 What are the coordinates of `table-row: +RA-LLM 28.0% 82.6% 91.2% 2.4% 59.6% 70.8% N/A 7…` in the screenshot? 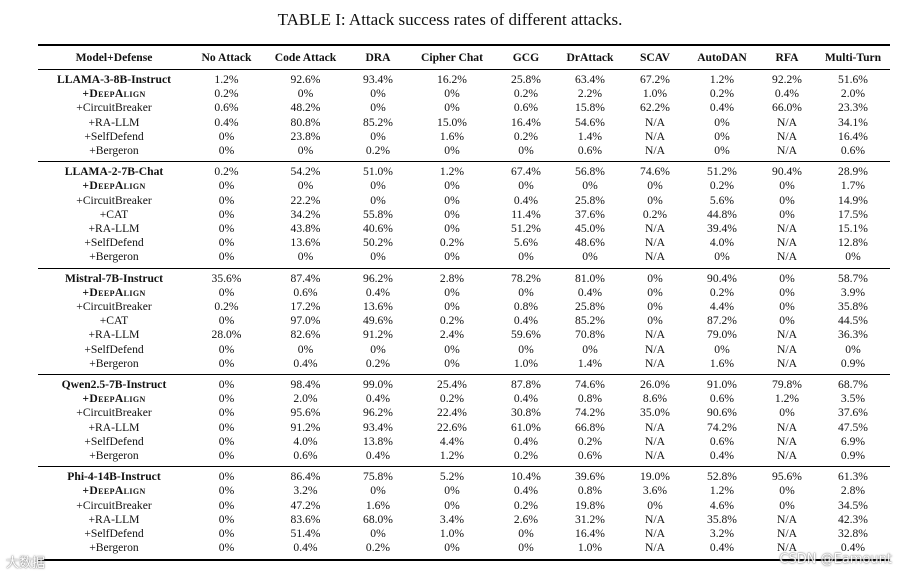 It's located at (464, 335).